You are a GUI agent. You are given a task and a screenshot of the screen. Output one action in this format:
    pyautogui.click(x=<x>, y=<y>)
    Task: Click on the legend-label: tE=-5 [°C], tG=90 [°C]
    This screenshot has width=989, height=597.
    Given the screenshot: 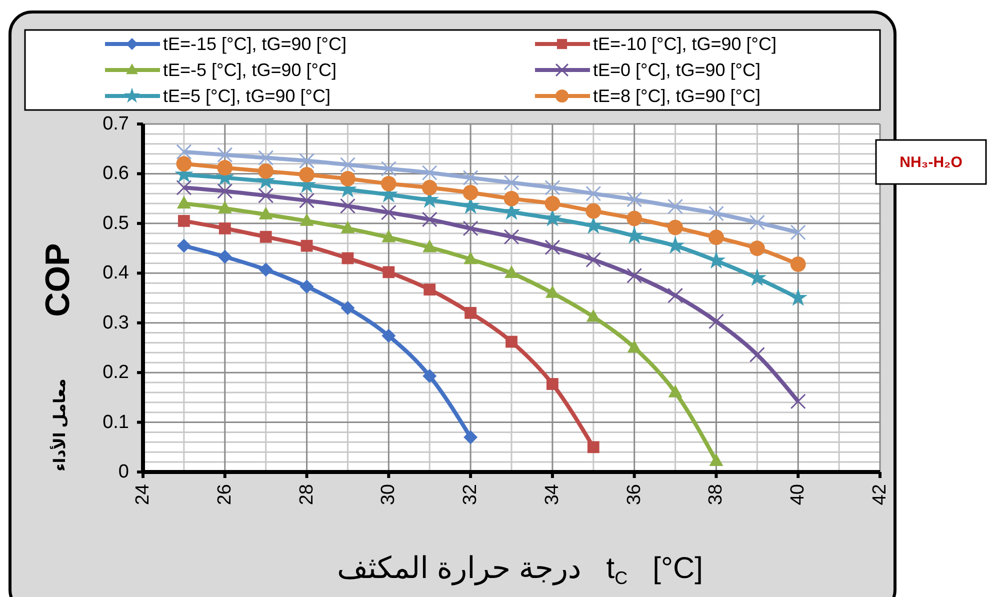 What is the action you would take?
    pyautogui.click(x=249, y=70)
    